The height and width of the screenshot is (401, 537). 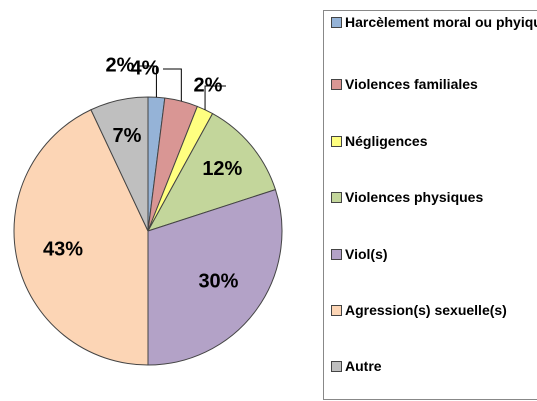 What do you see at coordinates (434, 366) in the screenshot?
I see `legend-item: Autre` at bounding box center [434, 366].